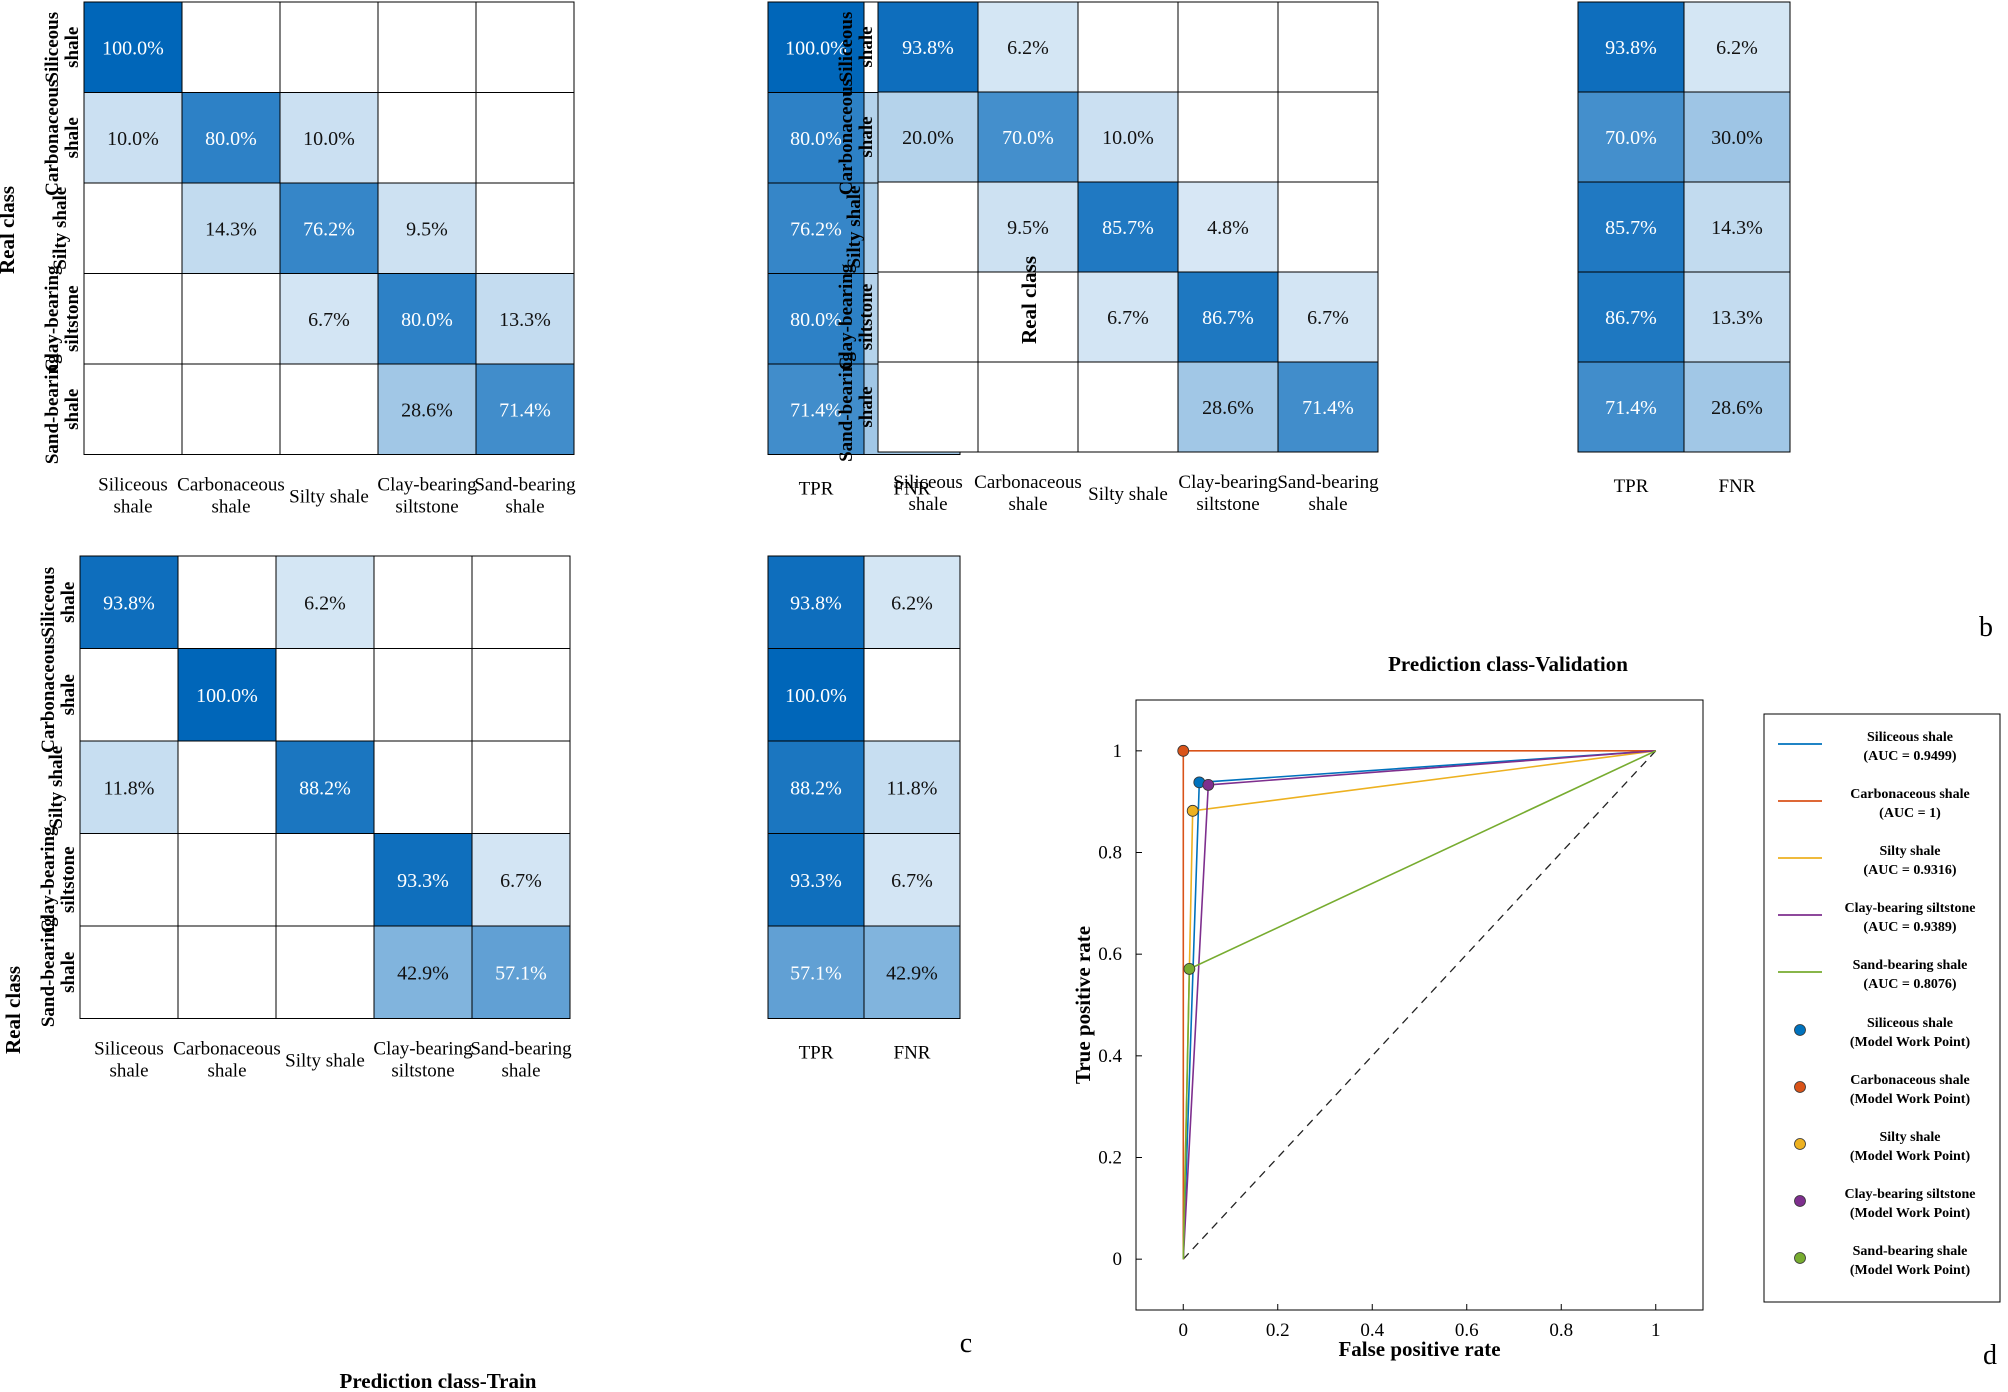 The image size is (2008, 1392). What do you see at coordinates (816, 603) in the screenshot?
I see `rate-cell-value: 93.8%` at bounding box center [816, 603].